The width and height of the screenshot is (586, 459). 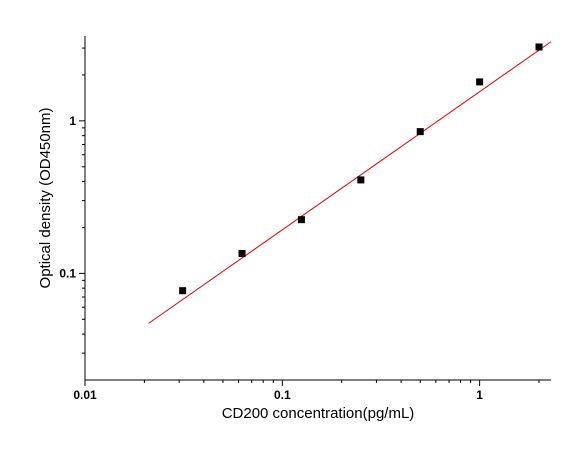 What do you see at coordinates (479, 395) in the screenshot?
I see `x-tick-label: 1` at bounding box center [479, 395].